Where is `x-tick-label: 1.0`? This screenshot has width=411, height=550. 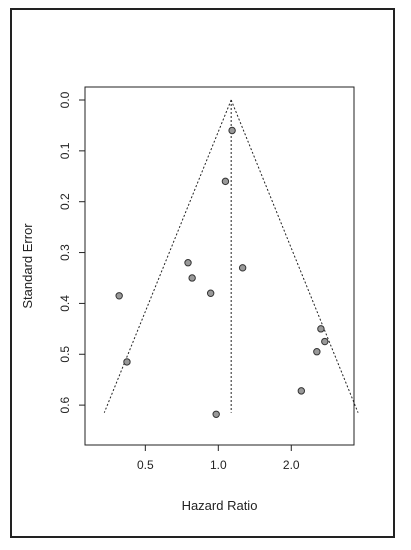 x-tick-label: 1.0 is located at coordinates (218, 465).